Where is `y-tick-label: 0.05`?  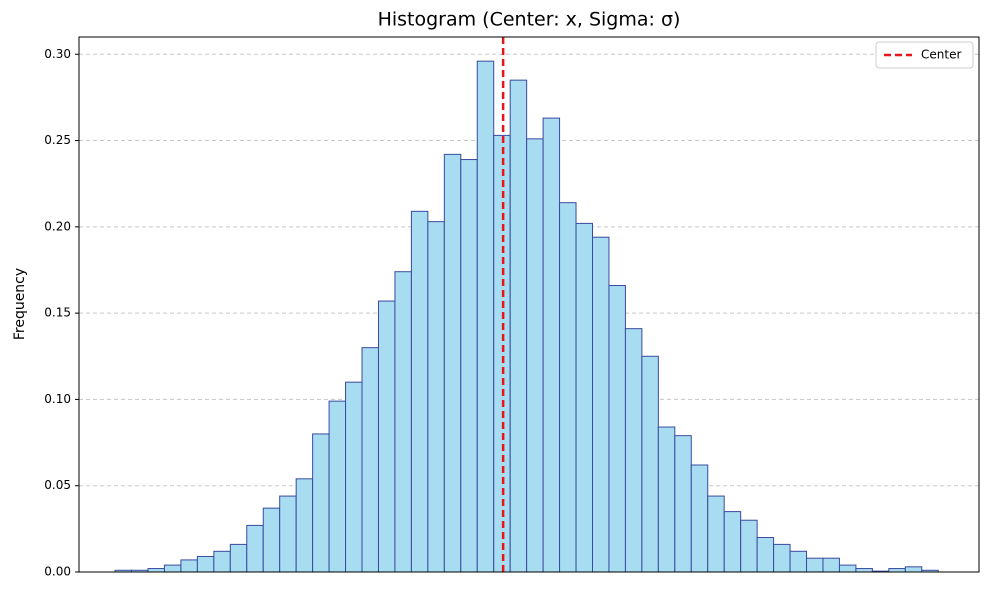 y-tick-label: 0.05 is located at coordinates (57, 485).